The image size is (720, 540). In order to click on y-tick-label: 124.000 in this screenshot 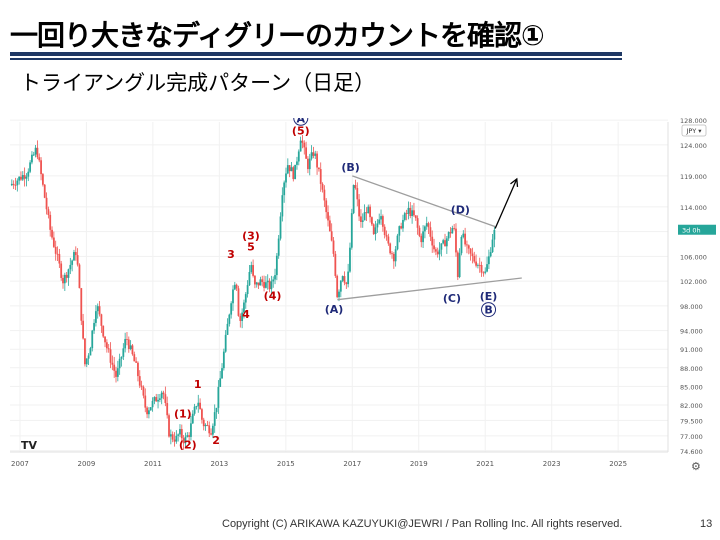, I will do `click(693, 146)`.